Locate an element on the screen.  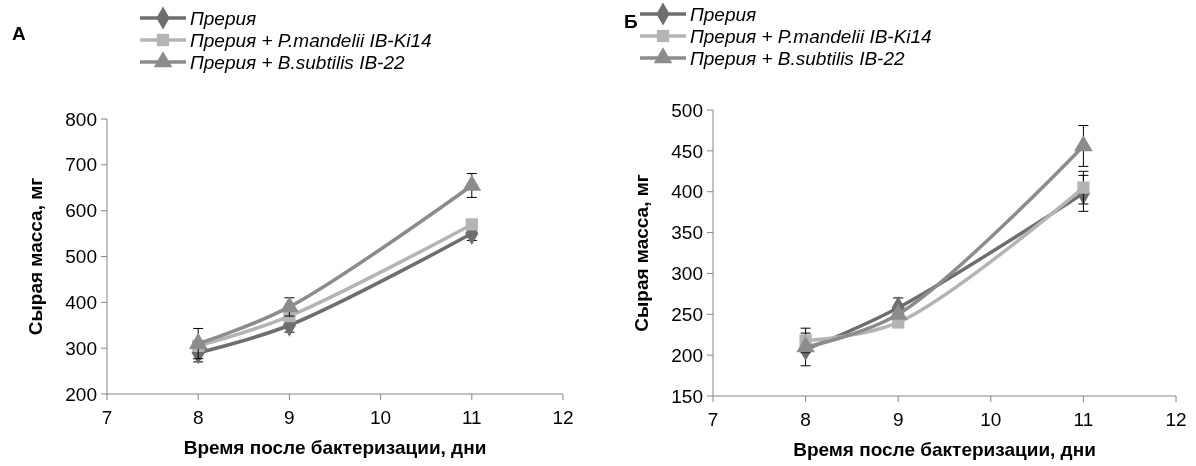
y-tick-label: 250 is located at coordinates (687, 314).